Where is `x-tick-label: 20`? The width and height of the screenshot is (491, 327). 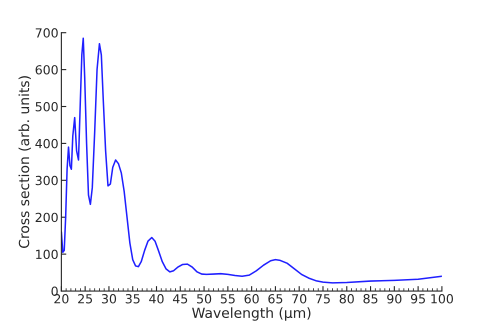 x-tick-label: 20 is located at coordinates (61, 299).